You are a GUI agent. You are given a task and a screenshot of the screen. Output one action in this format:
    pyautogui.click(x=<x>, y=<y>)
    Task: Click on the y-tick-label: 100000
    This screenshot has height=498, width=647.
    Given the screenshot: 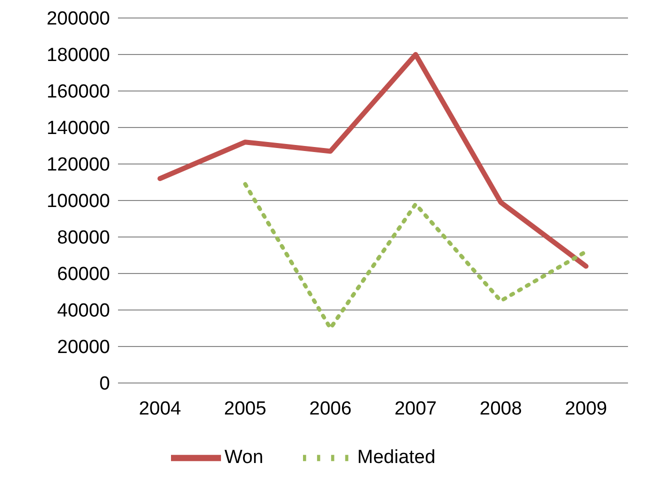 What is the action you would take?
    pyautogui.click(x=78, y=201)
    